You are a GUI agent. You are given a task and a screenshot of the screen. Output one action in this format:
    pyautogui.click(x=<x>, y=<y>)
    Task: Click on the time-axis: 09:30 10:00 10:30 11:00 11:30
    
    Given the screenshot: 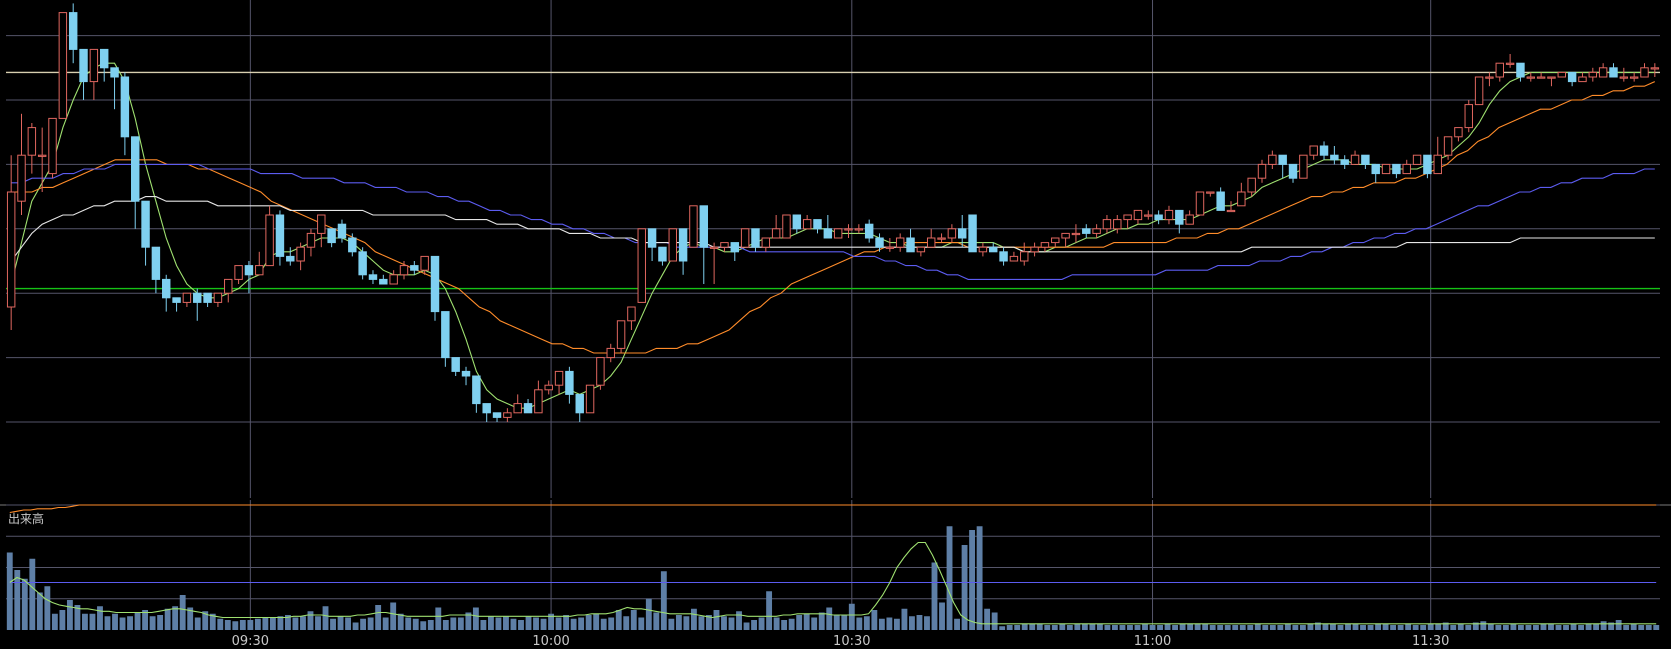 What is the action you would take?
    pyautogui.click(x=841, y=641)
    